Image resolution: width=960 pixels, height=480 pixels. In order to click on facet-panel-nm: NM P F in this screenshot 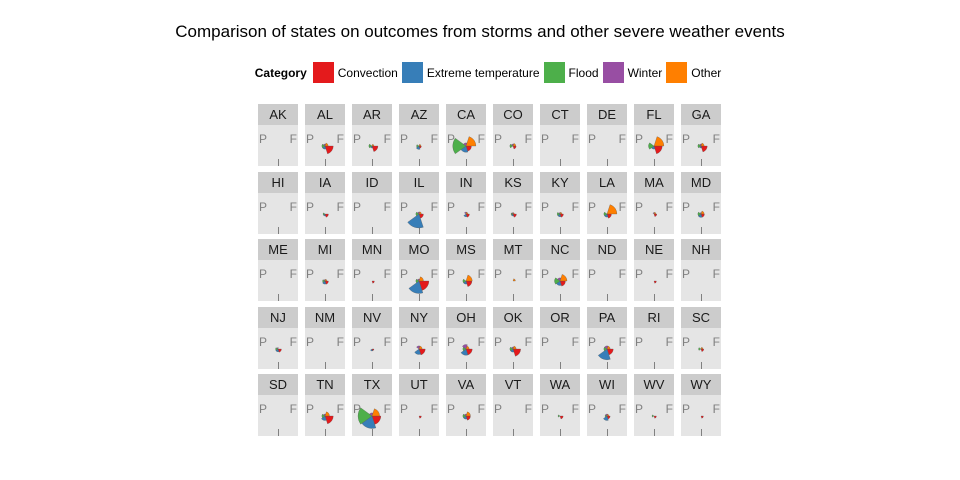, I will do `click(325, 337)`.